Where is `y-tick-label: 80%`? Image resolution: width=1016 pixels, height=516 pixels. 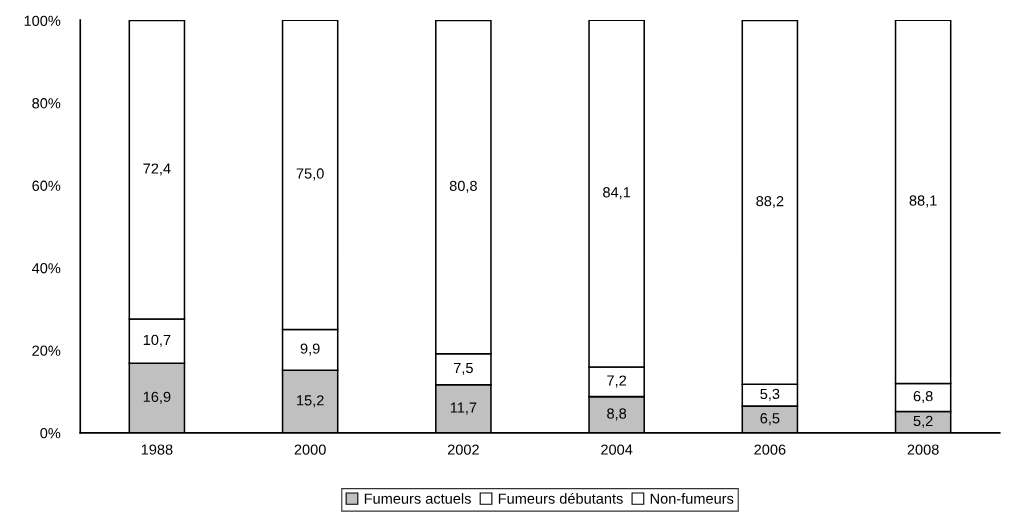
y-tick-label: 80% is located at coordinates (46, 103).